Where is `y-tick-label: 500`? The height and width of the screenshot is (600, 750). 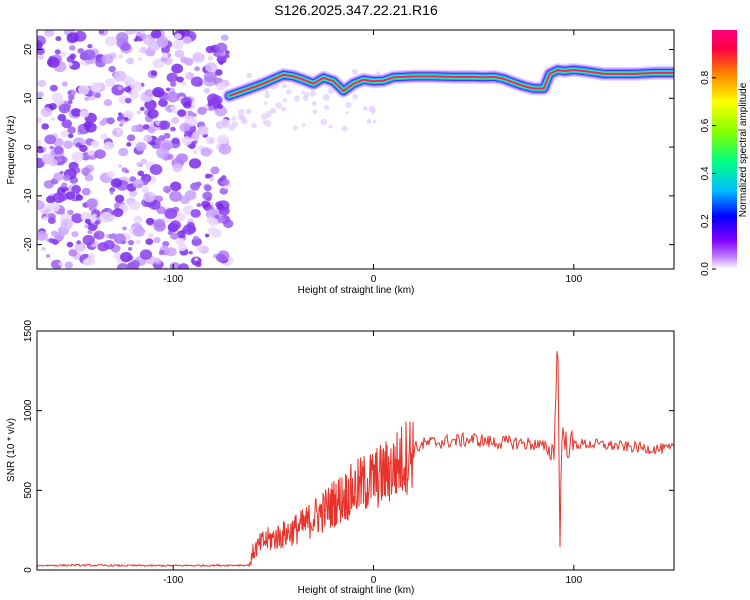 y-tick-label: 500 is located at coordinates (28, 490).